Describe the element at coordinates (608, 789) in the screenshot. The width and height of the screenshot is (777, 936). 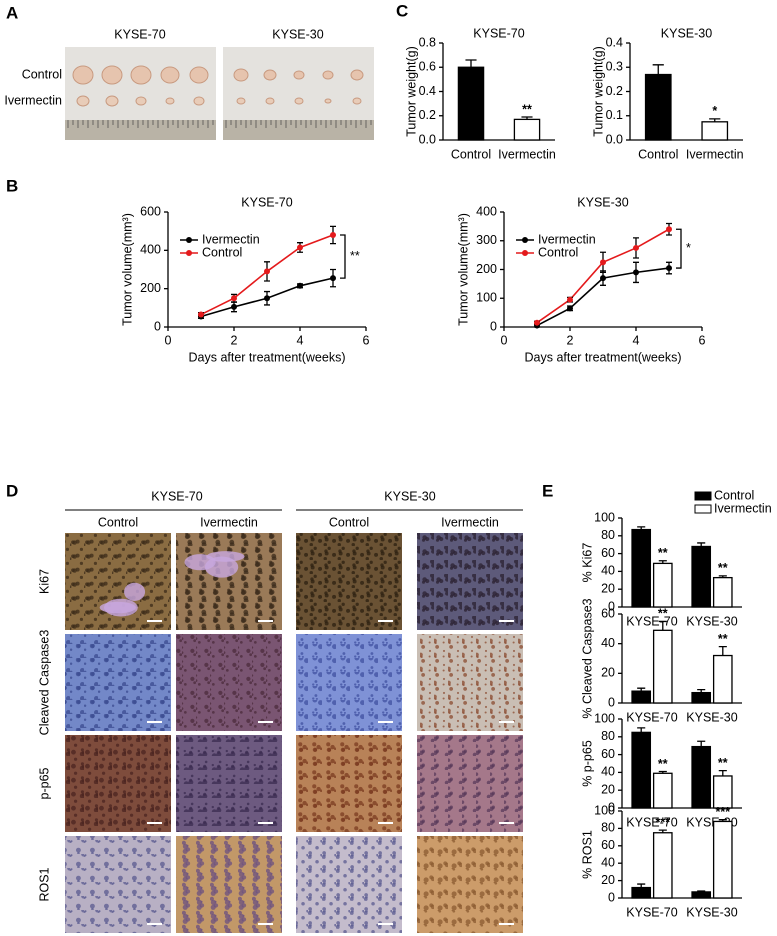
I see `y-tick-label: 20` at that location.